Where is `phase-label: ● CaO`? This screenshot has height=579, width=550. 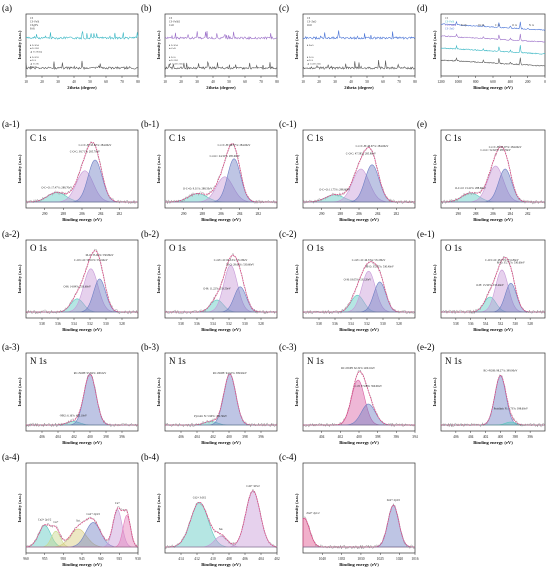
phase-label: ● CaO is located at coordinates (172, 48).